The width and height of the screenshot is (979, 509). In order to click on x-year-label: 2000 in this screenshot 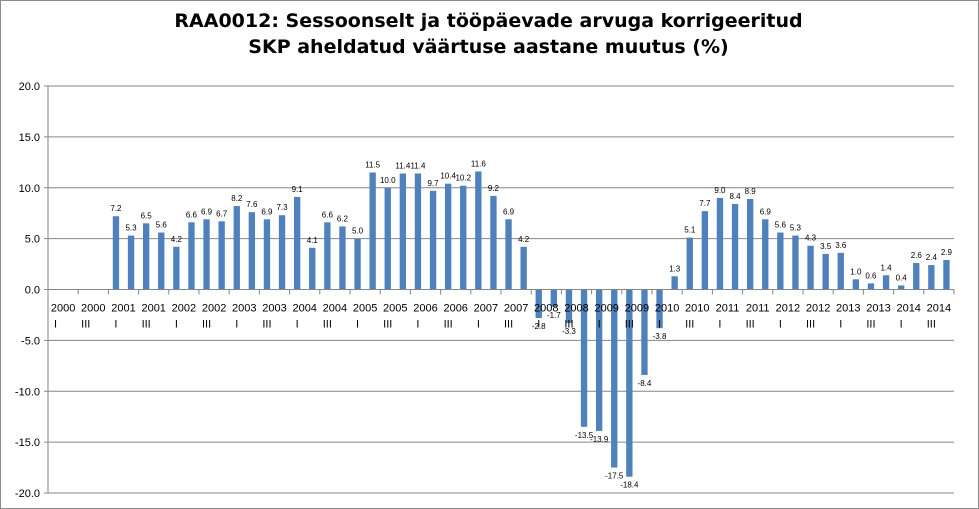, I will do `click(63, 309)`.